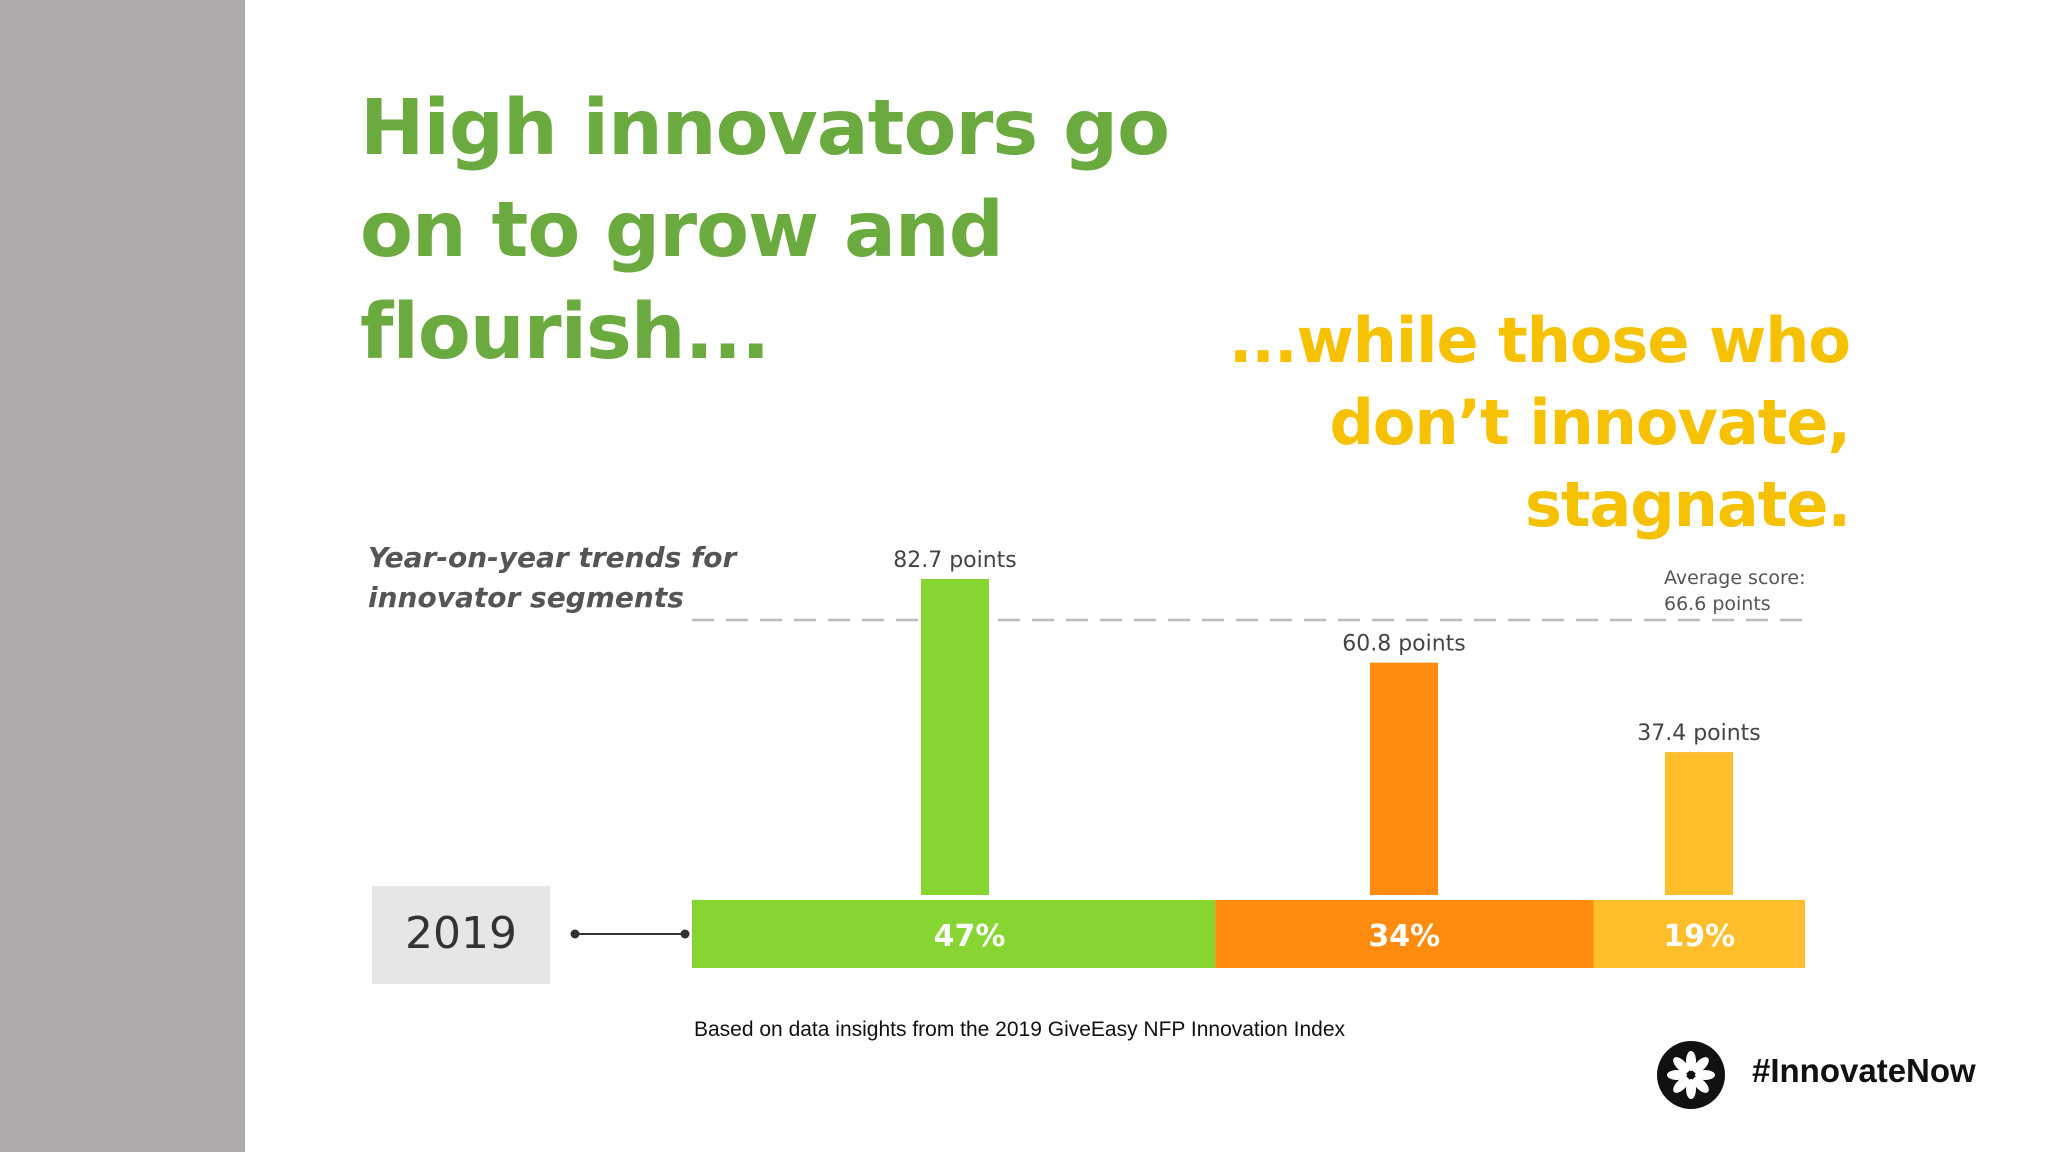  I want to click on bars-group: 82.7 points 60.8 points 37.4 points, so click(1327, 721).